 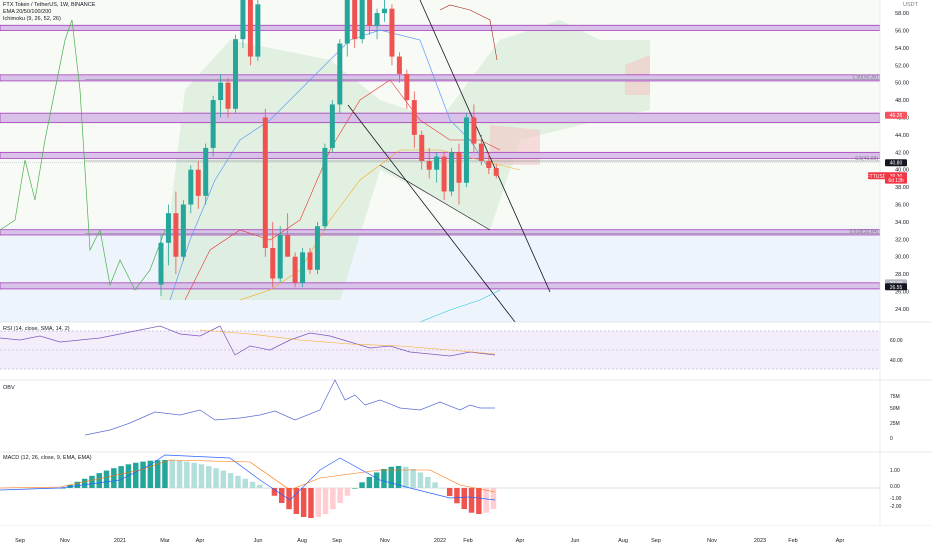 What do you see at coordinates (896, 499) in the screenshot?
I see `macd-tick: -1.00` at bounding box center [896, 499].